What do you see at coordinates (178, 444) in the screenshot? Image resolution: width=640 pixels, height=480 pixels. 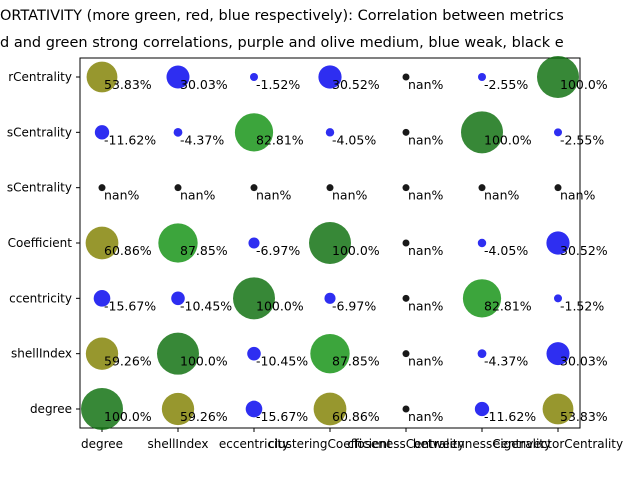 I see `x-tick-label: shellIndex` at bounding box center [178, 444].